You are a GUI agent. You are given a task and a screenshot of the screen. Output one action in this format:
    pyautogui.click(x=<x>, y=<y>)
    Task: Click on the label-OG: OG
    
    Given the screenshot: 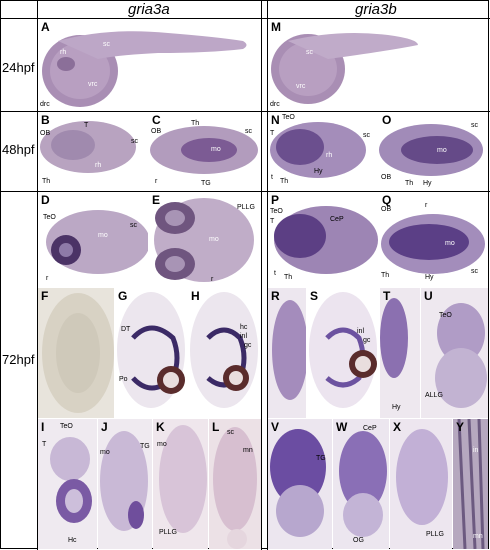 What is the action you would take?
    pyautogui.click(x=358, y=540)
    